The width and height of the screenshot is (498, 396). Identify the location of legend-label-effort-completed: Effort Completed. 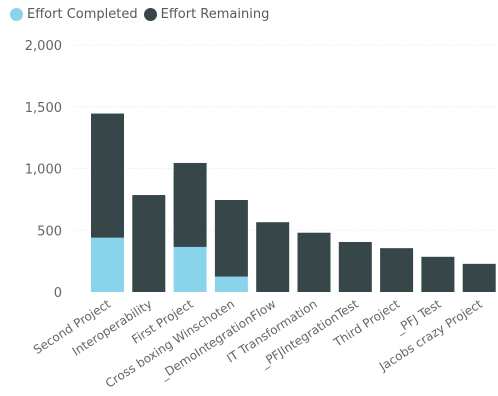
(82, 14).